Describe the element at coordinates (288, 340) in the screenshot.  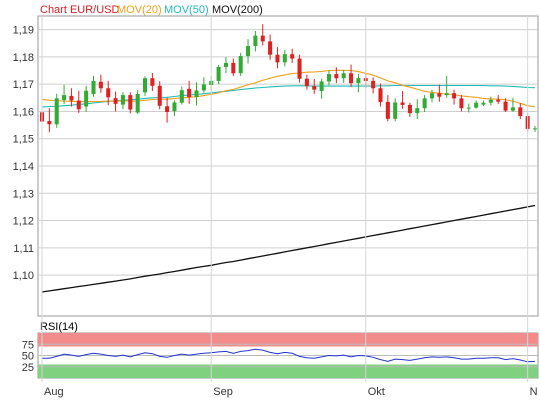
I see `rsi-band-overbought` at that location.